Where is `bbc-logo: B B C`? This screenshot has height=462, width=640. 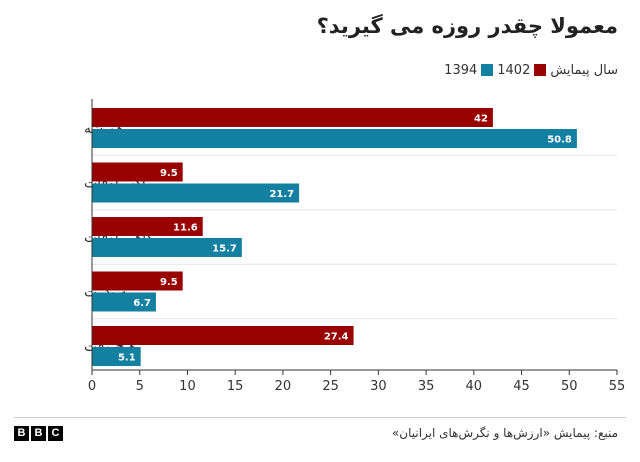 bbc-logo: B B C is located at coordinates (38, 433).